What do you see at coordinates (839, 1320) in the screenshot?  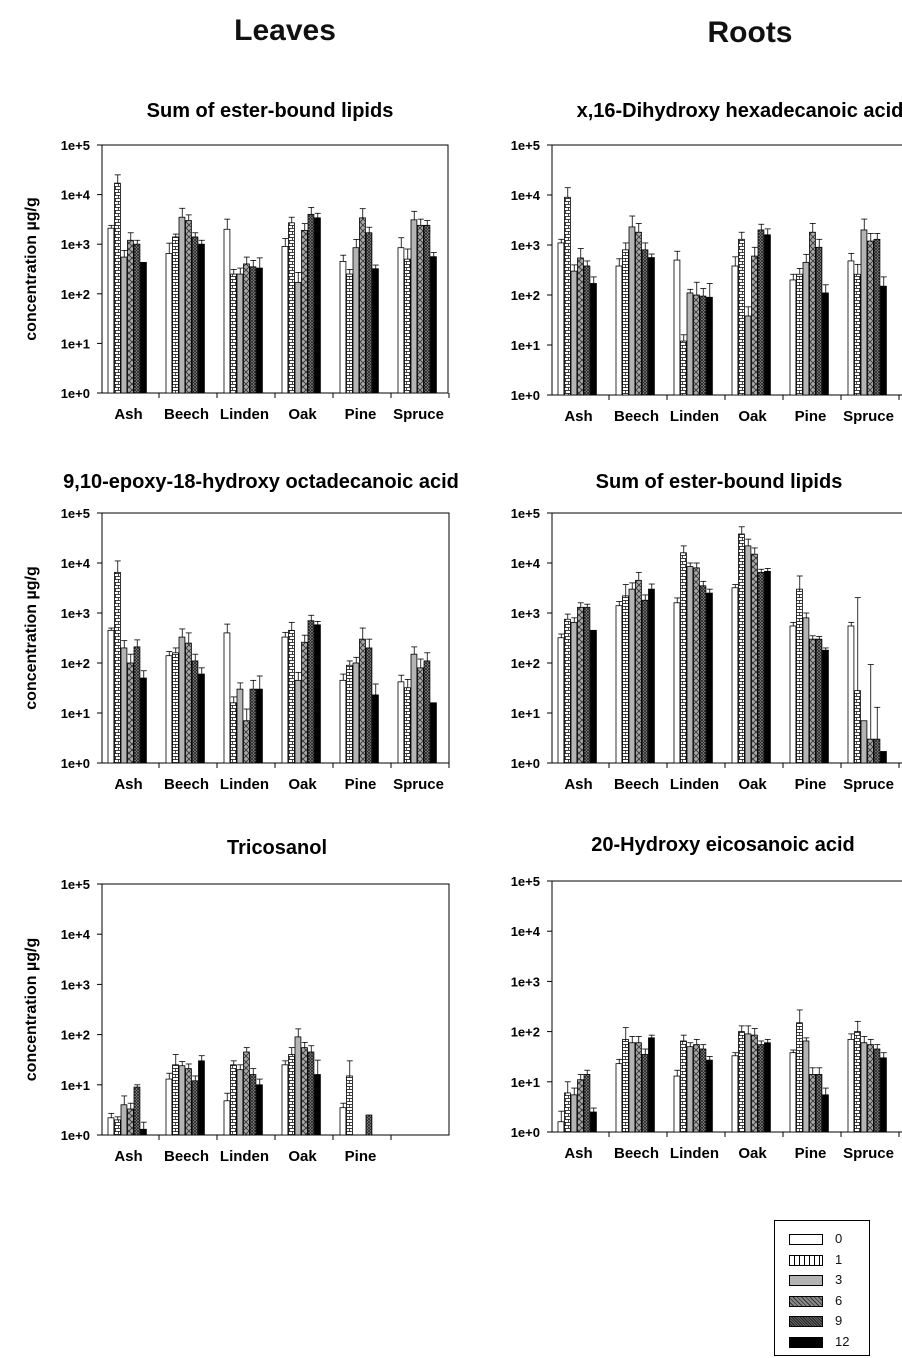 I see `legend-label: 9` at bounding box center [839, 1320].